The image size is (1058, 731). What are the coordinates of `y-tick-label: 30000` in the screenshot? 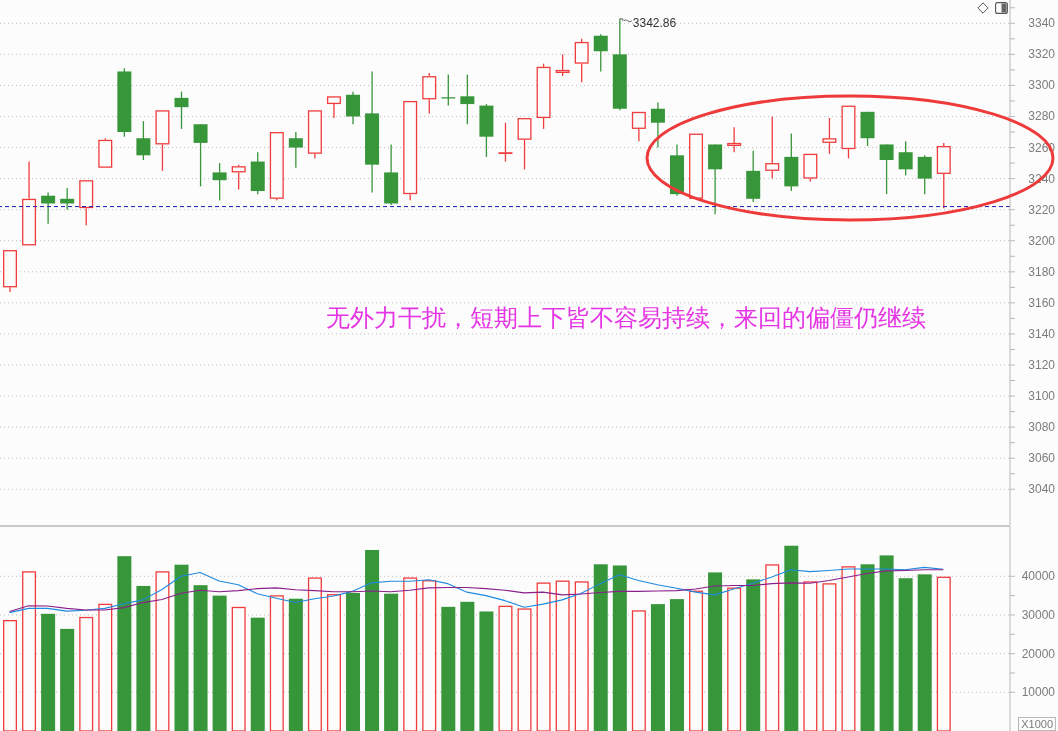 It's located at (1038, 614).